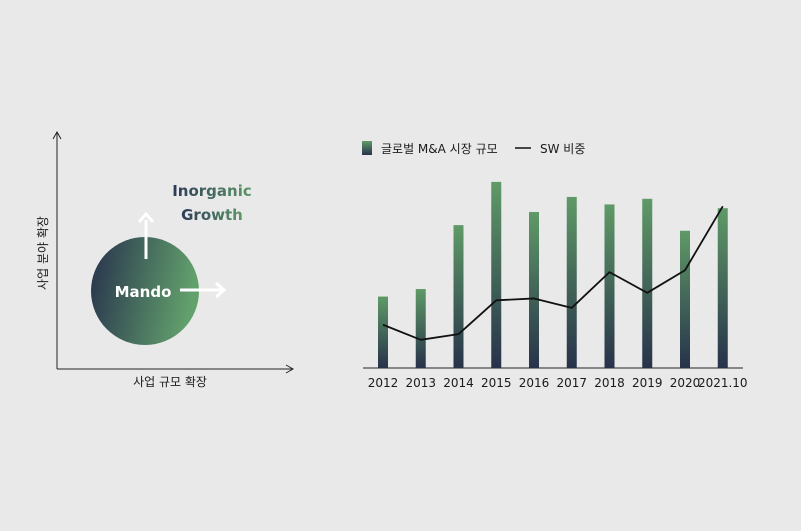 The image size is (801, 531). I want to click on legend-bar-swatch, so click(367, 148).